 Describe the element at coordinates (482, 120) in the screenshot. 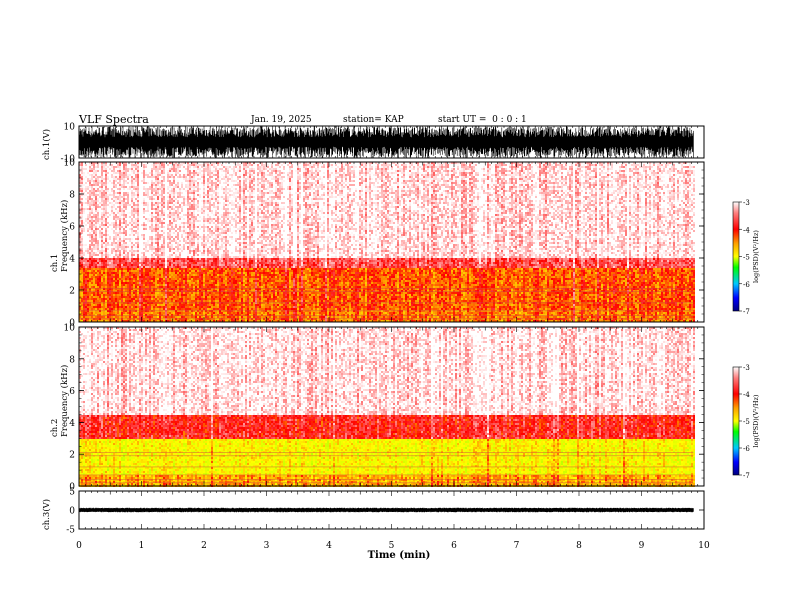

I see `start-time-label: start UT = 0 : 0 : 1` at that location.